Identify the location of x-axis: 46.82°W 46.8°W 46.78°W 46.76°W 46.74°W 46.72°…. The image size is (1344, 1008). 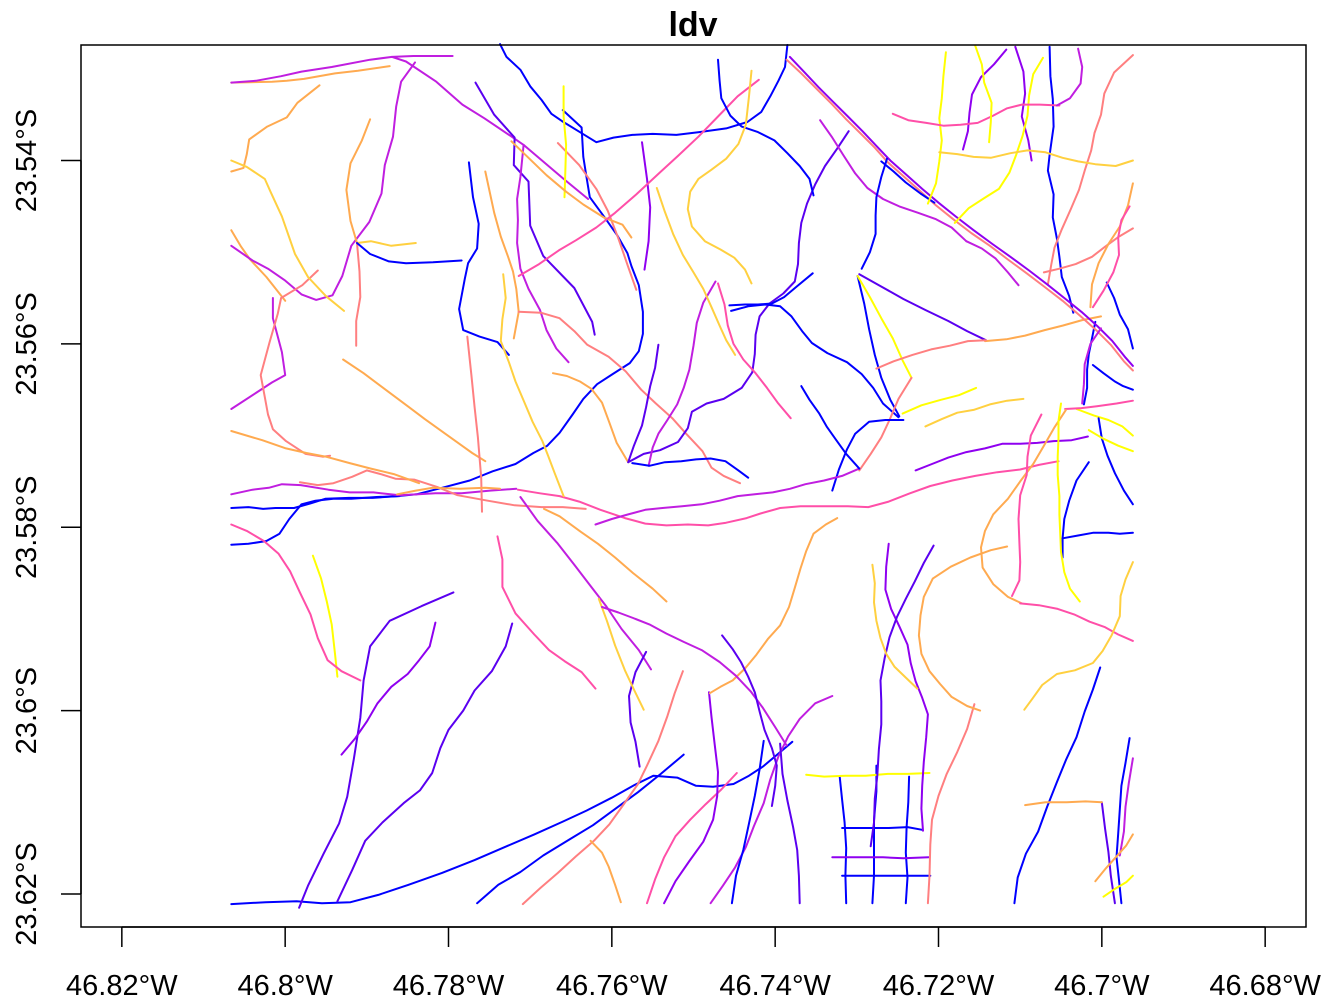
(694, 964).